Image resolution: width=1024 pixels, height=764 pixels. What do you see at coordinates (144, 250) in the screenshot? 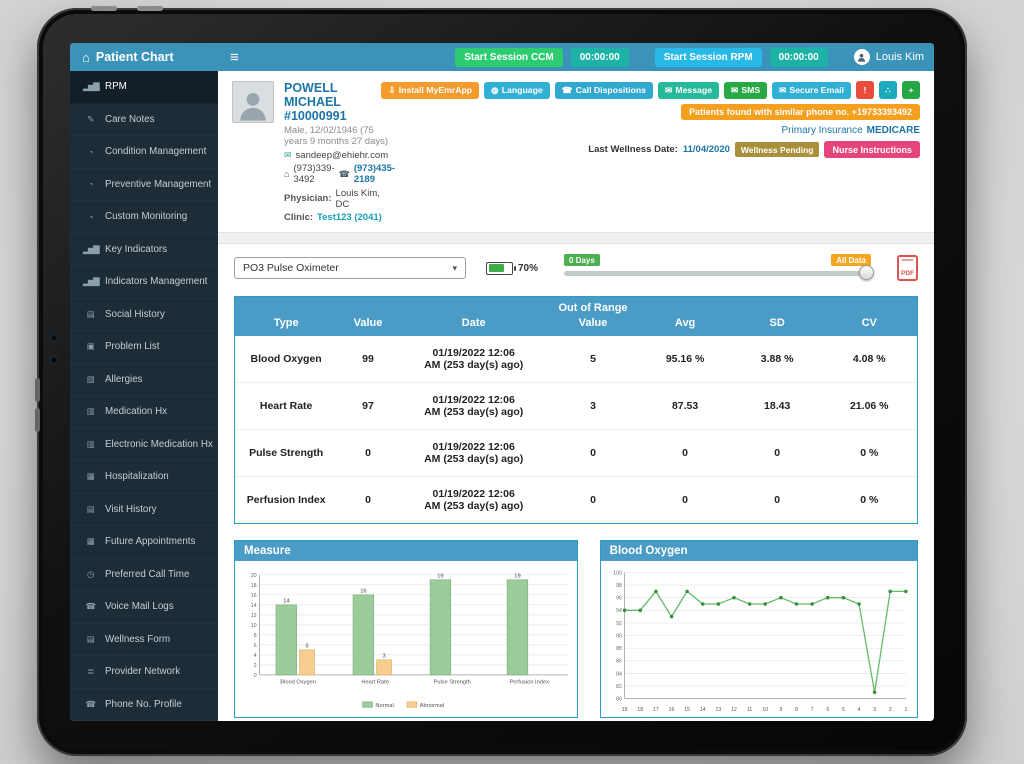
I see `sidebar-item-key-indicators: ▂▅▇ Key Indicators` at bounding box center [144, 250].